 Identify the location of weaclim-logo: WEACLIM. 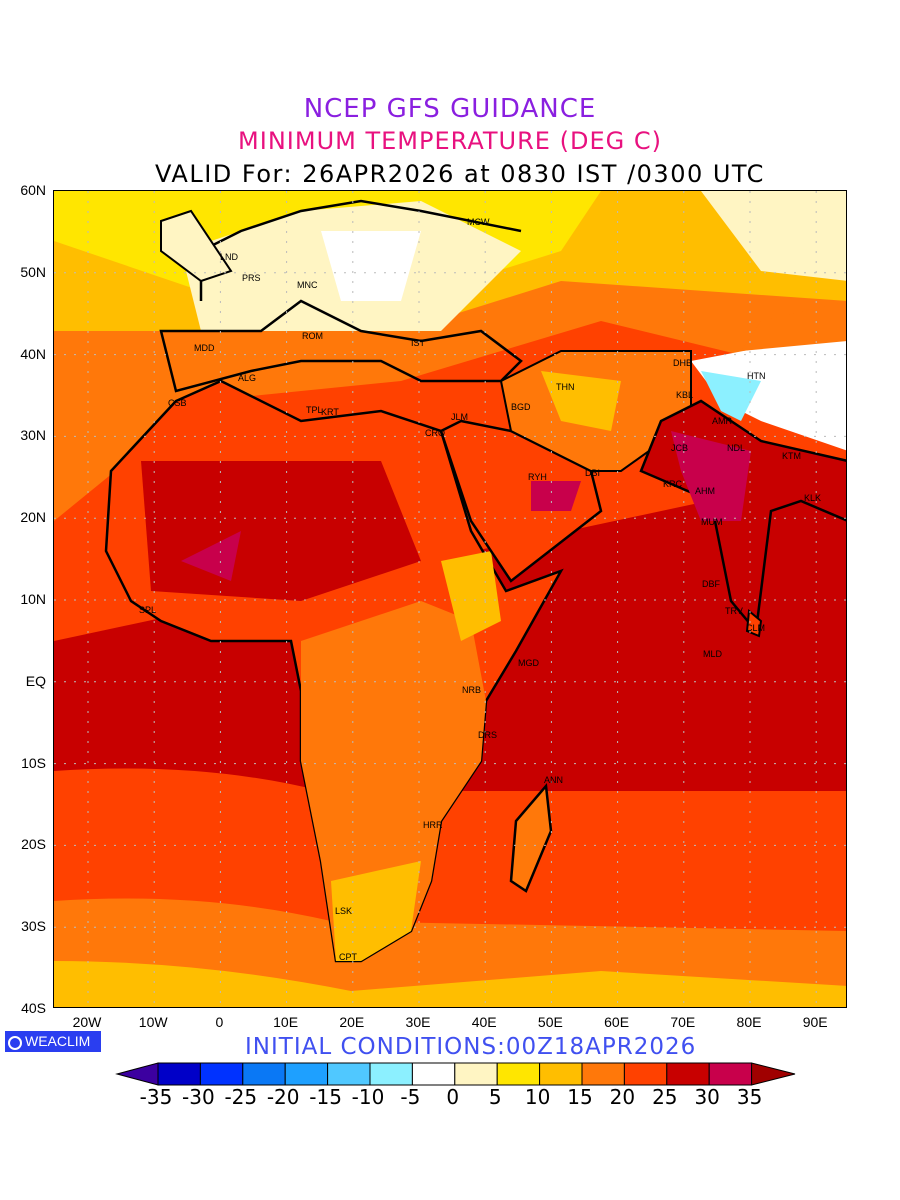
(53, 1041).